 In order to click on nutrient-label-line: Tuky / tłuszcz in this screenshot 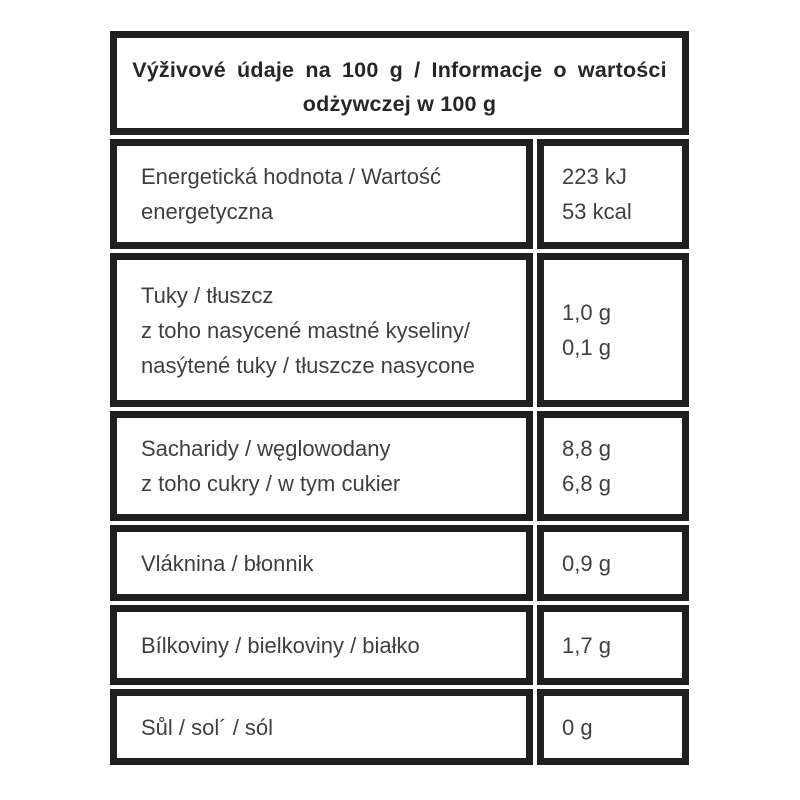, I will do `click(207, 295)`.